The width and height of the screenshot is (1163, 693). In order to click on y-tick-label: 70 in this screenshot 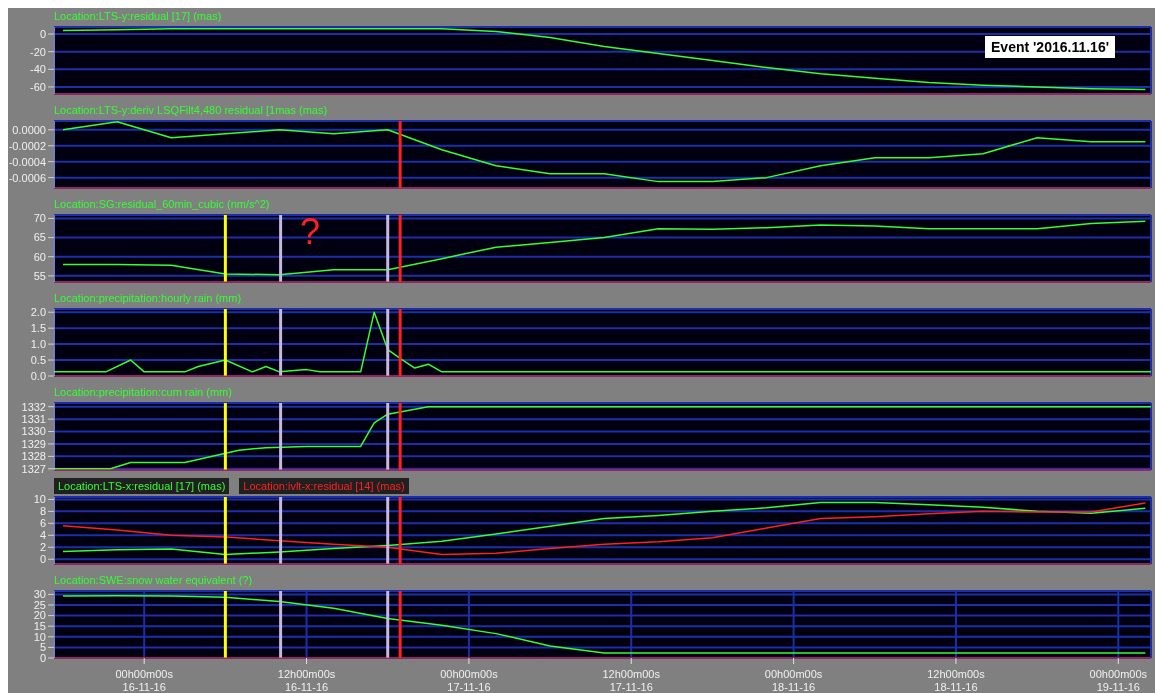, I will do `click(39, 218)`.